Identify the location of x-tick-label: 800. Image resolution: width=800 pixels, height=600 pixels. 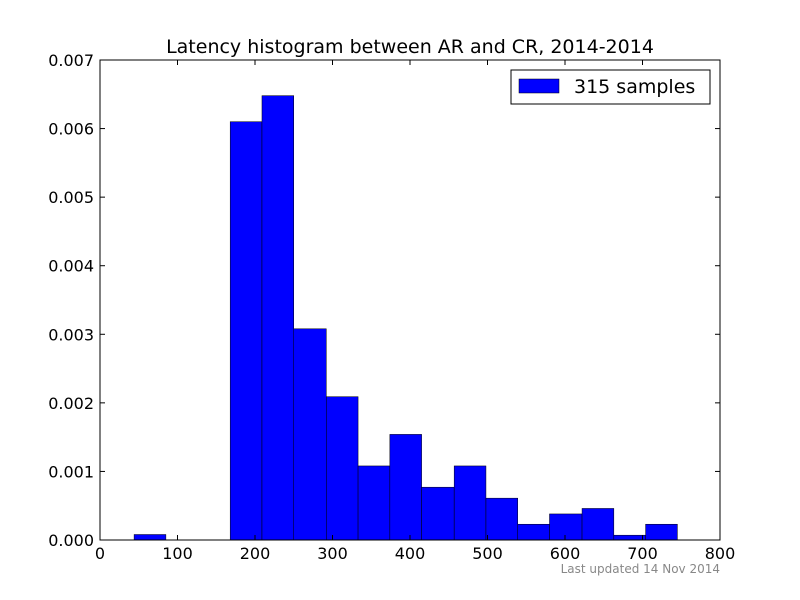
(720, 553).